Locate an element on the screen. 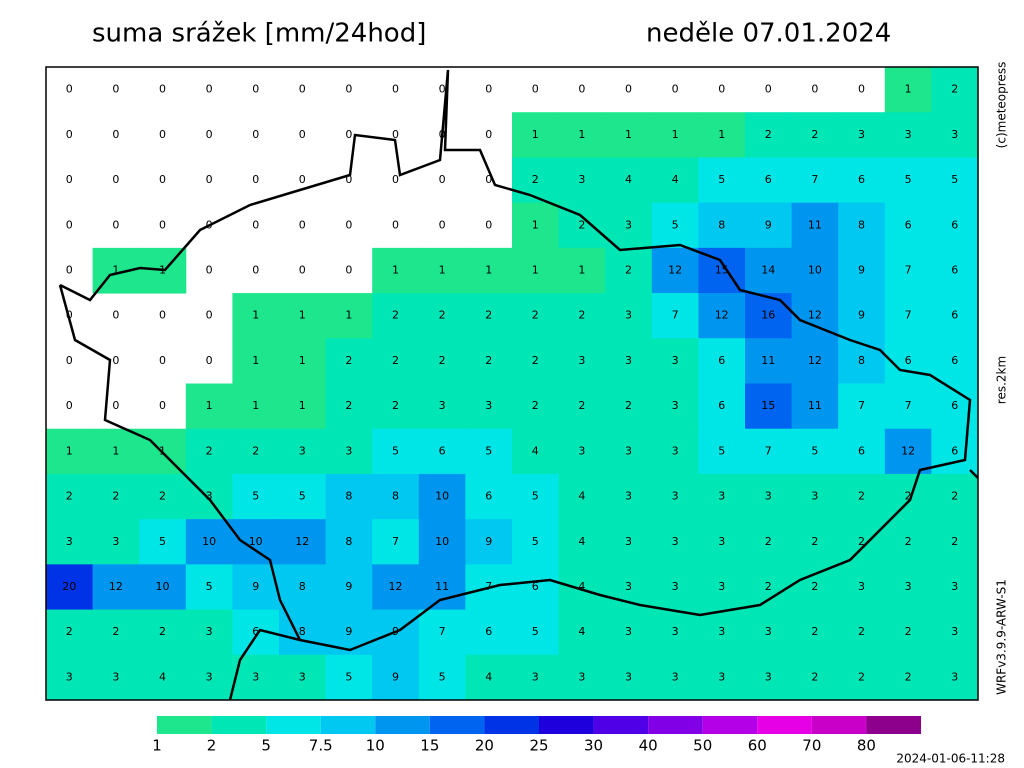 The height and width of the screenshot is (768, 1024). legend-label: 7.5 is located at coordinates (321, 746).